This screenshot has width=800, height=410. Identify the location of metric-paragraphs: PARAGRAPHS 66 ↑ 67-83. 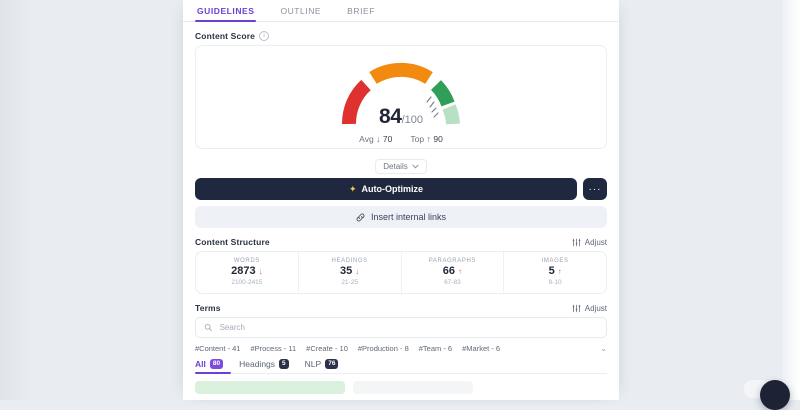
(453, 272).